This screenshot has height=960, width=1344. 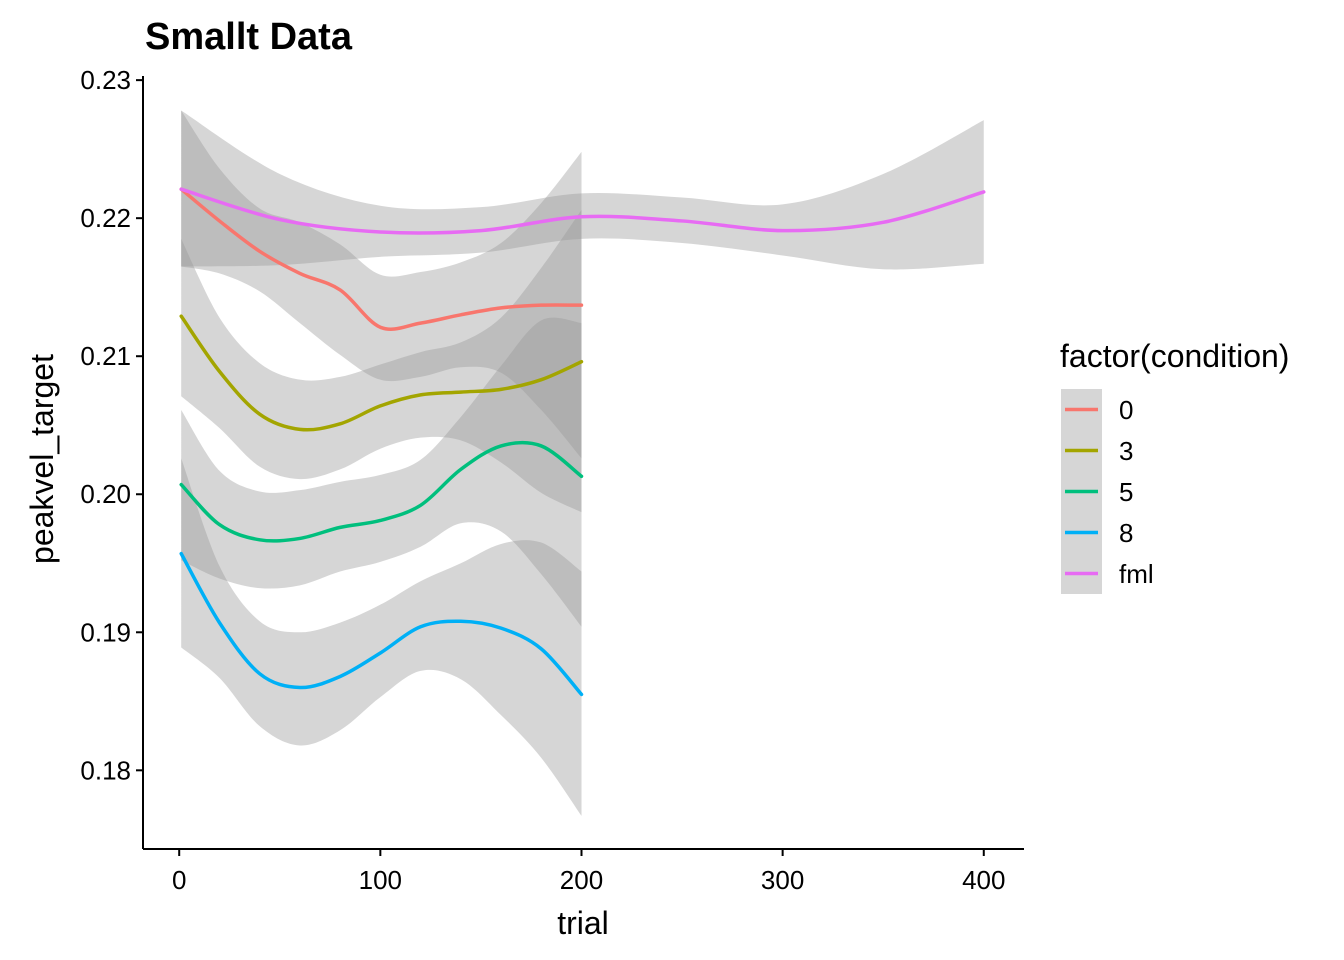 What do you see at coordinates (249, 37) in the screenshot?
I see `chart-title: Smallt Data` at bounding box center [249, 37].